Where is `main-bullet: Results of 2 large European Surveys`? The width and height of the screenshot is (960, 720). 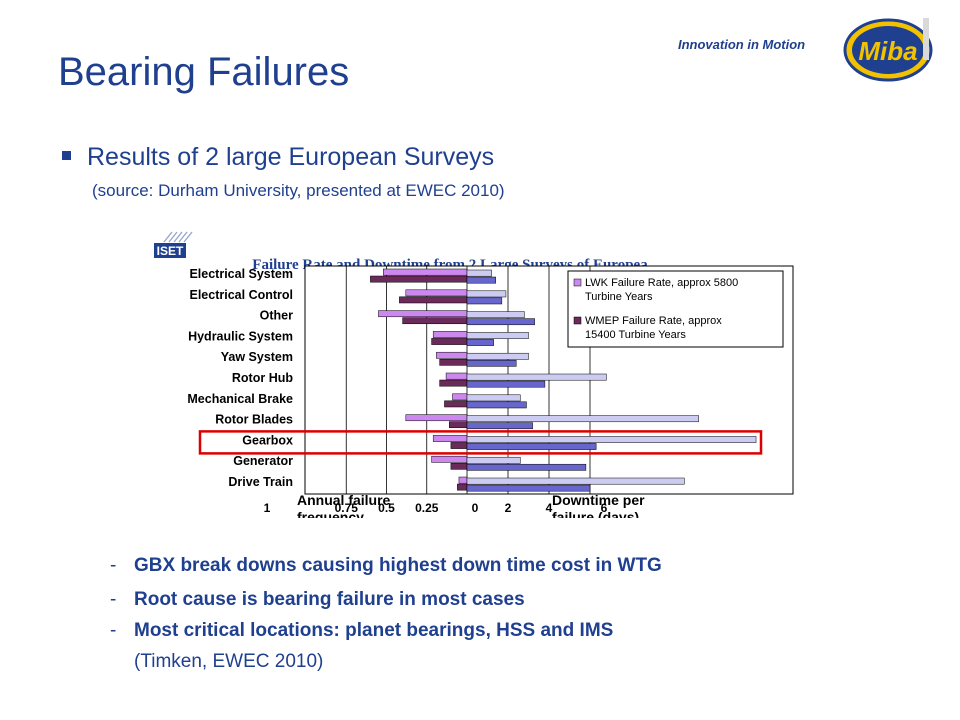 main-bullet: Results of 2 large European Surveys is located at coordinates (278, 157).